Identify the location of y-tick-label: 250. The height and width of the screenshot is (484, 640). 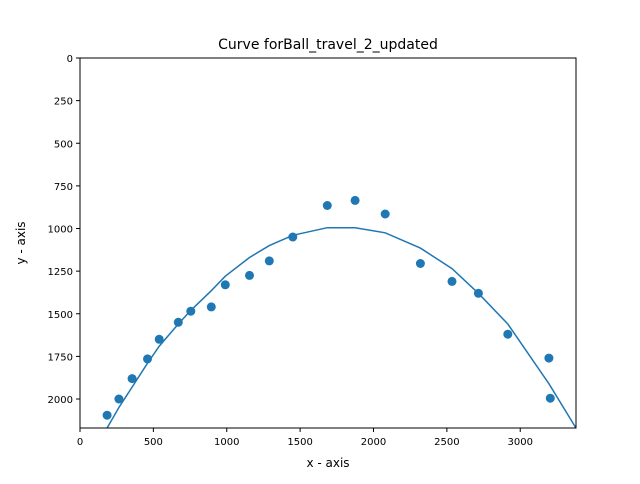
(63, 102).